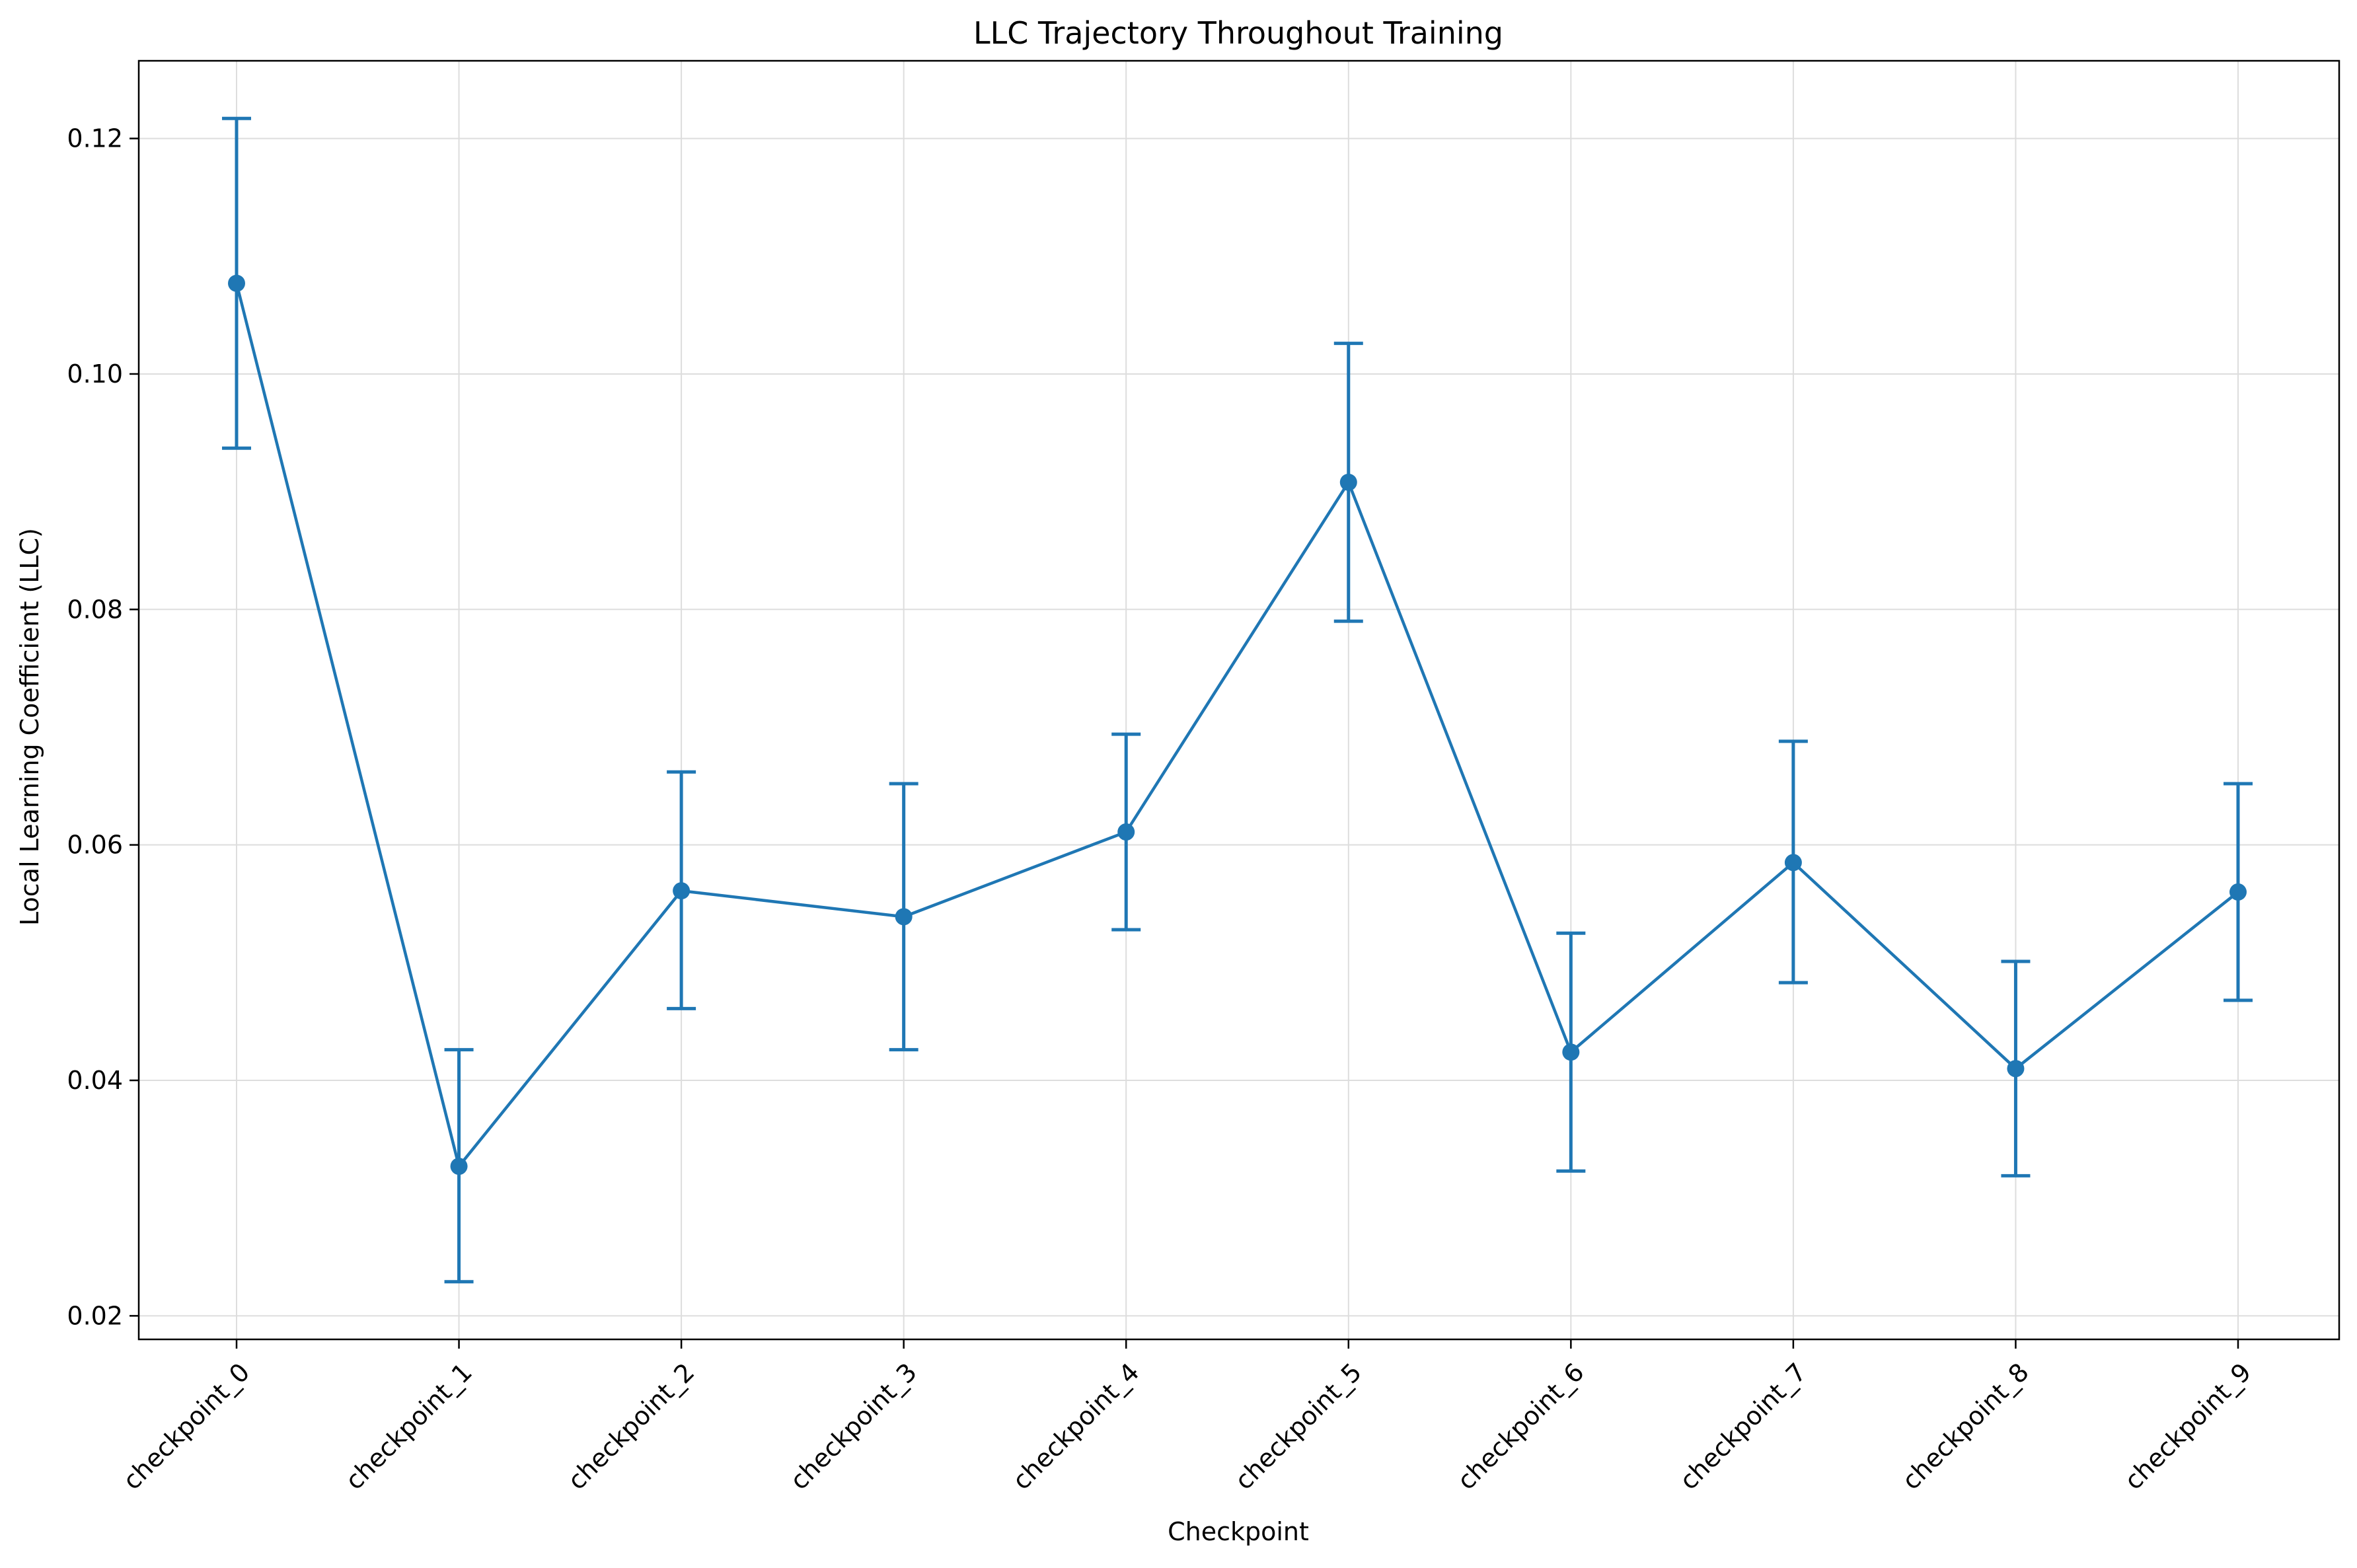  What do you see at coordinates (95, 138) in the screenshot?
I see `y-tick-label-5: 0.12` at bounding box center [95, 138].